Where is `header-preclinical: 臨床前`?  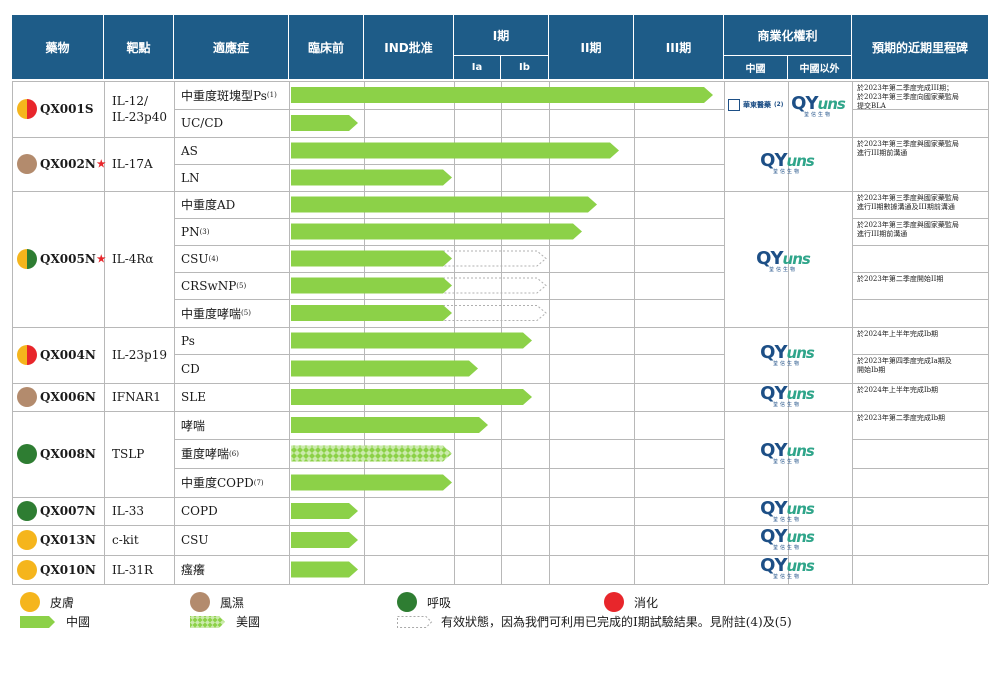 header-preclinical: 臨床前 is located at coordinates (326, 47).